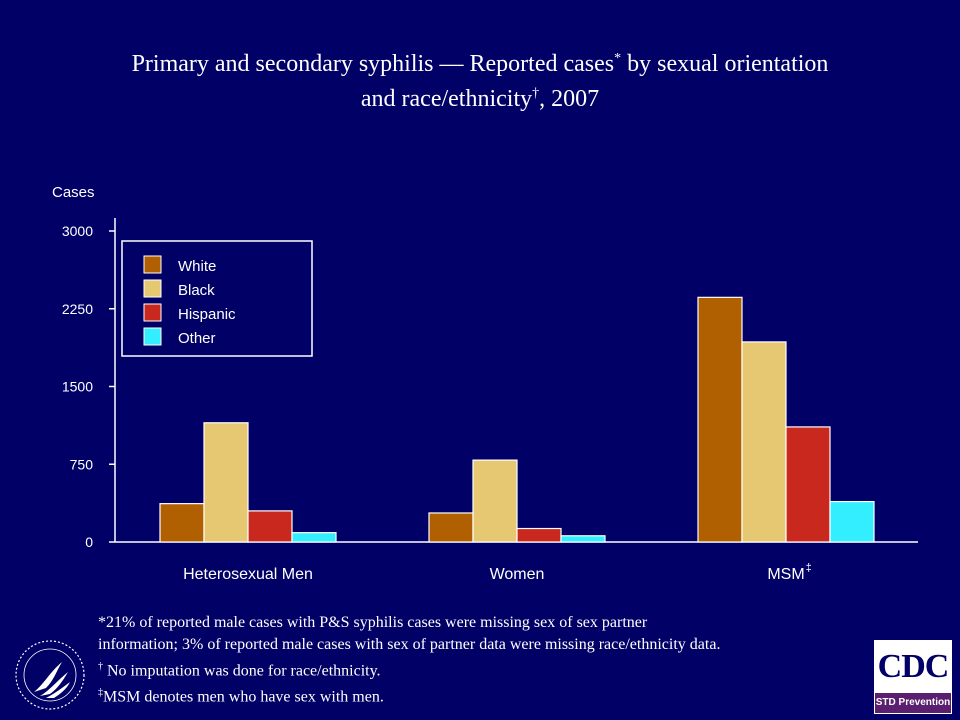  I want to click on legend-swatch-black, so click(152, 288).